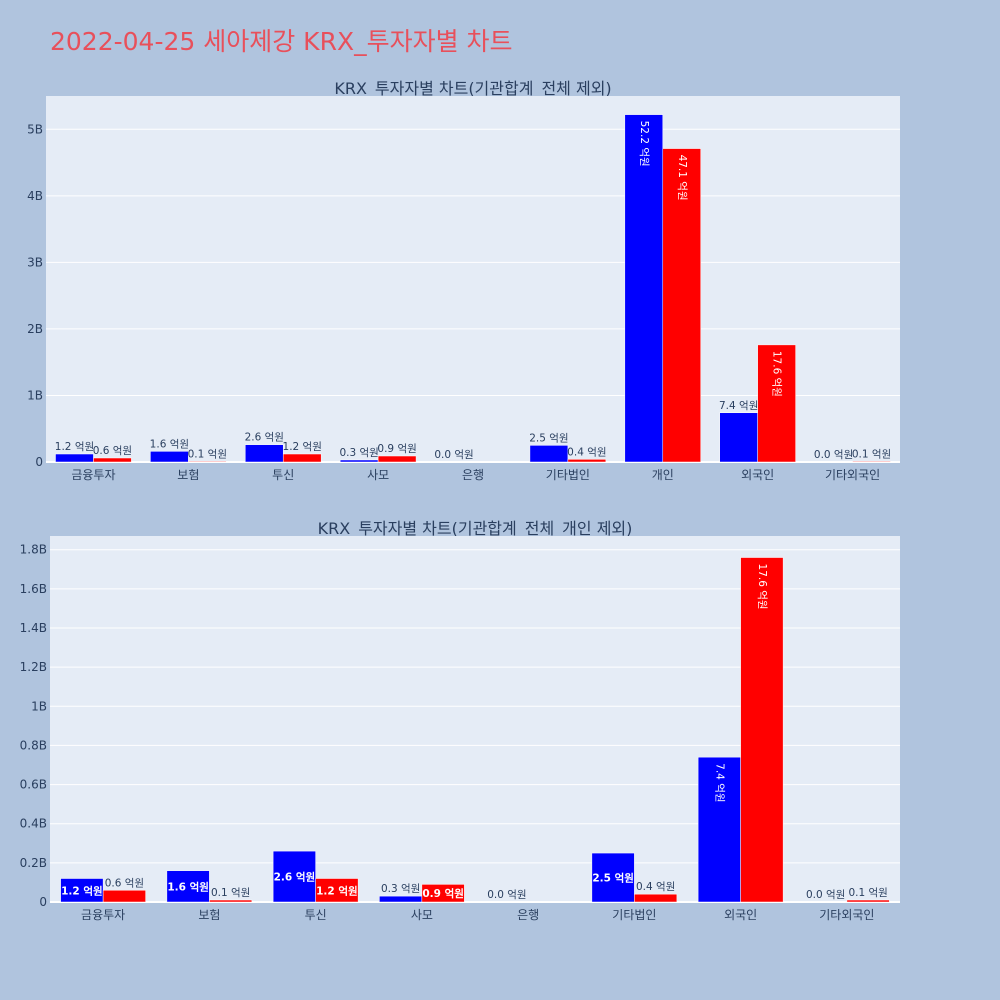  Describe the element at coordinates (475, 529) in the screenshot. I see `chart-title: KRX_투자자별 차트(기관합계_전체_개인 제외)` at that location.